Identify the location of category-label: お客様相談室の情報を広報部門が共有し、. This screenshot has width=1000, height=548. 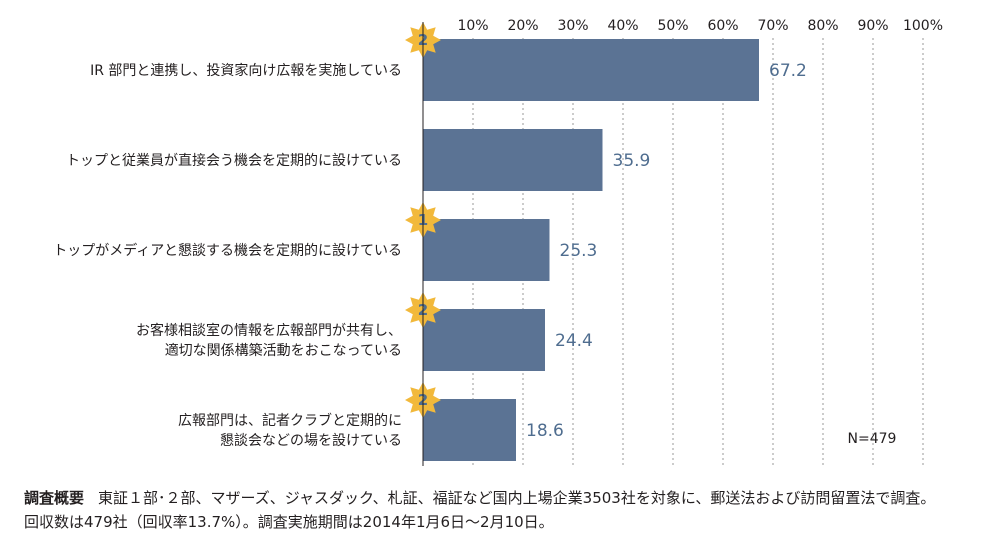
(269, 330).